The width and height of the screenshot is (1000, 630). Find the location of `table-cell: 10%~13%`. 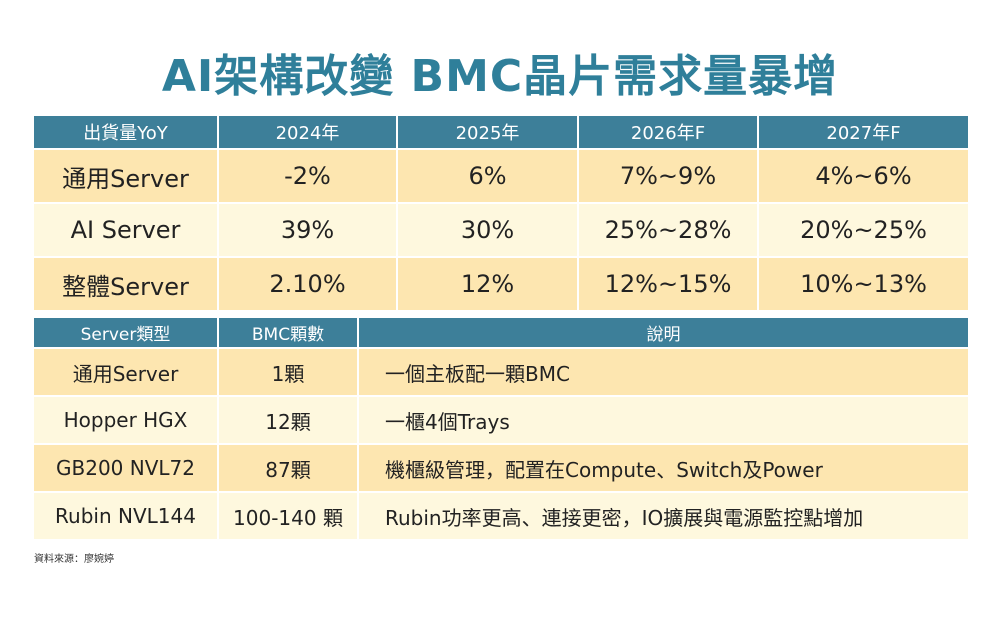

table-cell: 10%~13% is located at coordinates (863, 284).